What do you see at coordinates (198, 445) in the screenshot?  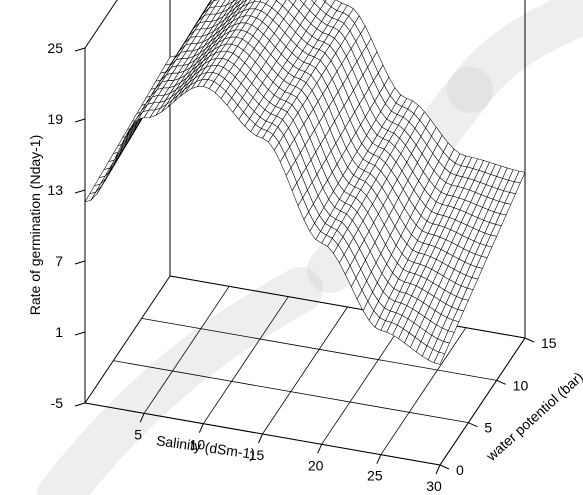 I see `x-tick-label-1: 10` at bounding box center [198, 445].